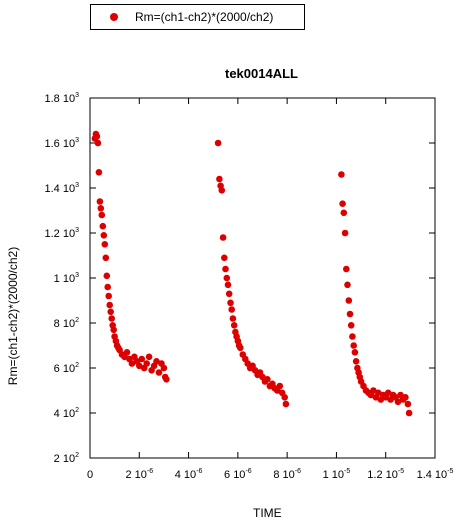 This screenshot has width=474, height=525. I want to click on x-tick-label: 6 10-6, so click(238, 474).